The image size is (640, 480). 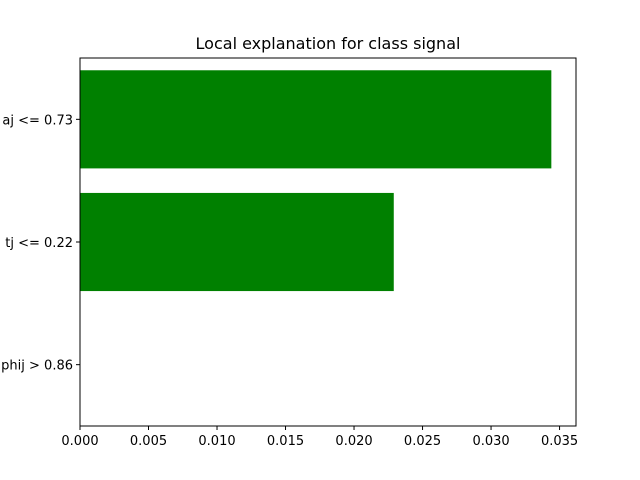 What do you see at coordinates (353, 441) in the screenshot?
I see `x-tick-label: 0.020` at bounding box center [353, 441].